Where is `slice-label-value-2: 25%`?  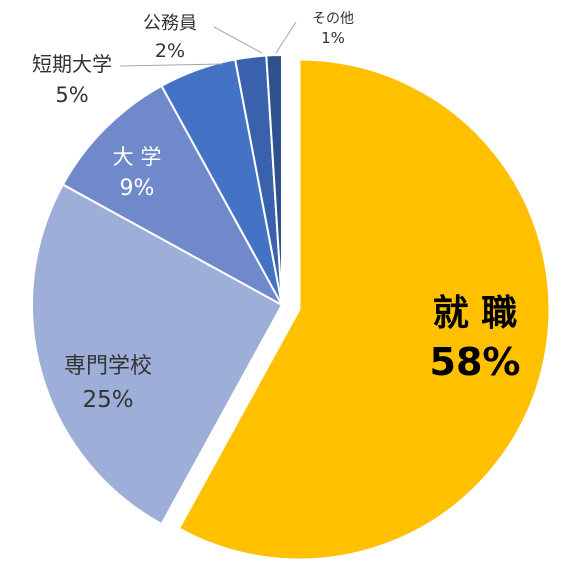
slice-label-value-2: 25% is located at coordinates (107, 400).